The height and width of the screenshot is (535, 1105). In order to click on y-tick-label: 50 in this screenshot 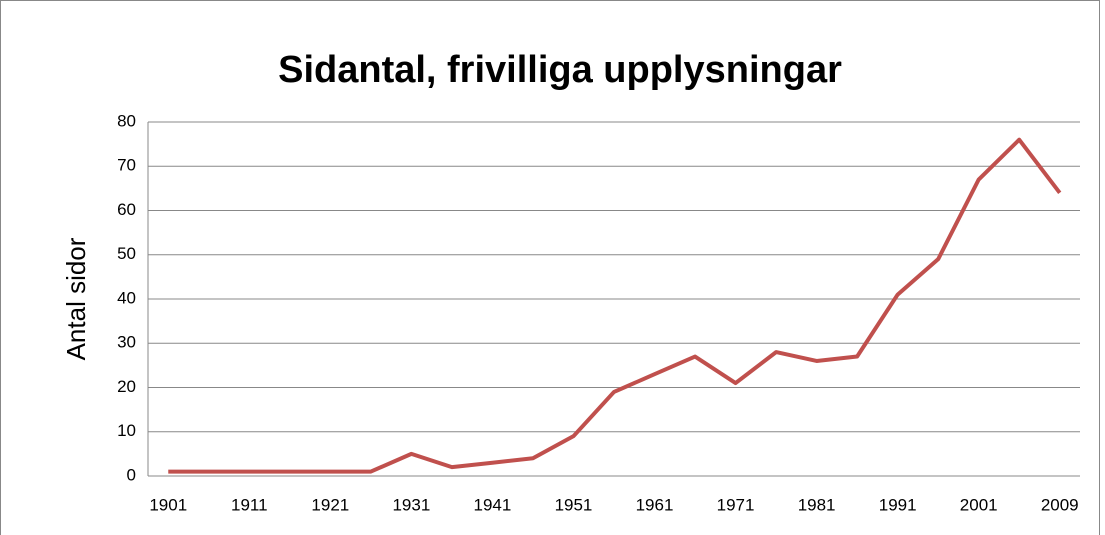, I will do `click(126, 253)`.